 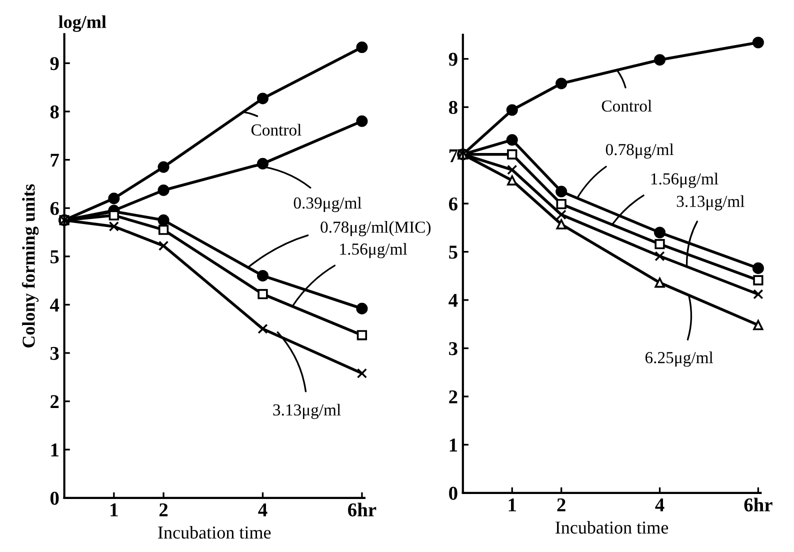 I want to click on annotation: 0.39μg/ml, so click(x=328, y=204).